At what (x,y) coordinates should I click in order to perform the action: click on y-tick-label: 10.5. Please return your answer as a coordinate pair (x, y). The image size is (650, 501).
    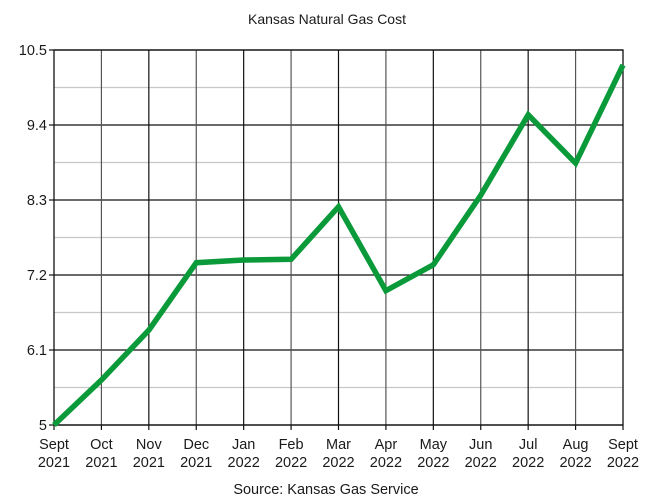
    Looking at the image, I should click on (33, 51).